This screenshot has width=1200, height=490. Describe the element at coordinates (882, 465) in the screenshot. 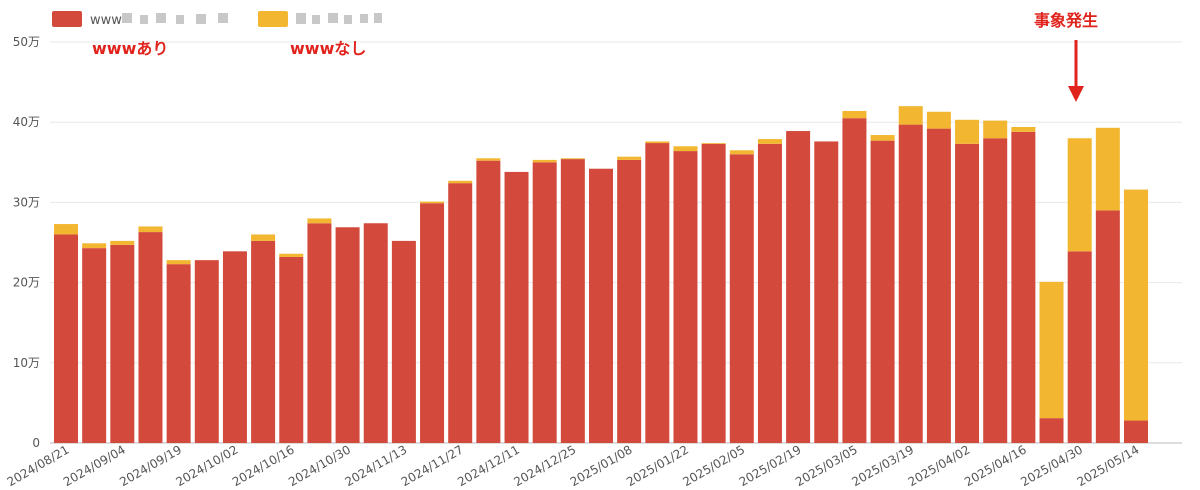

I see `x-tick-label: 2025/03/19` at that location.